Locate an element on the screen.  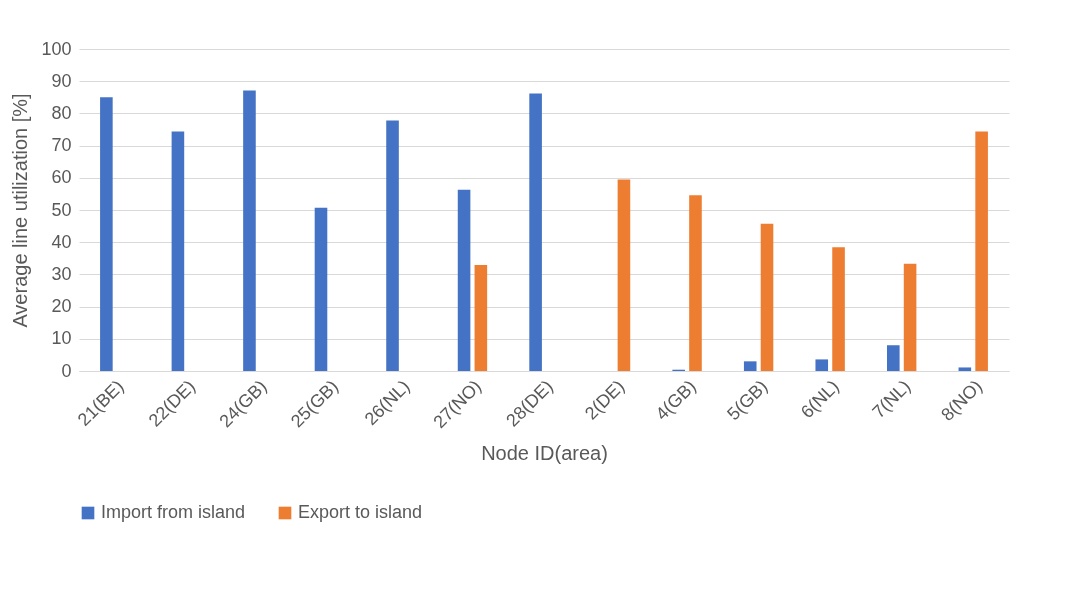
x-axis-title: Node ID(area) is located at coordinates (544, 452).